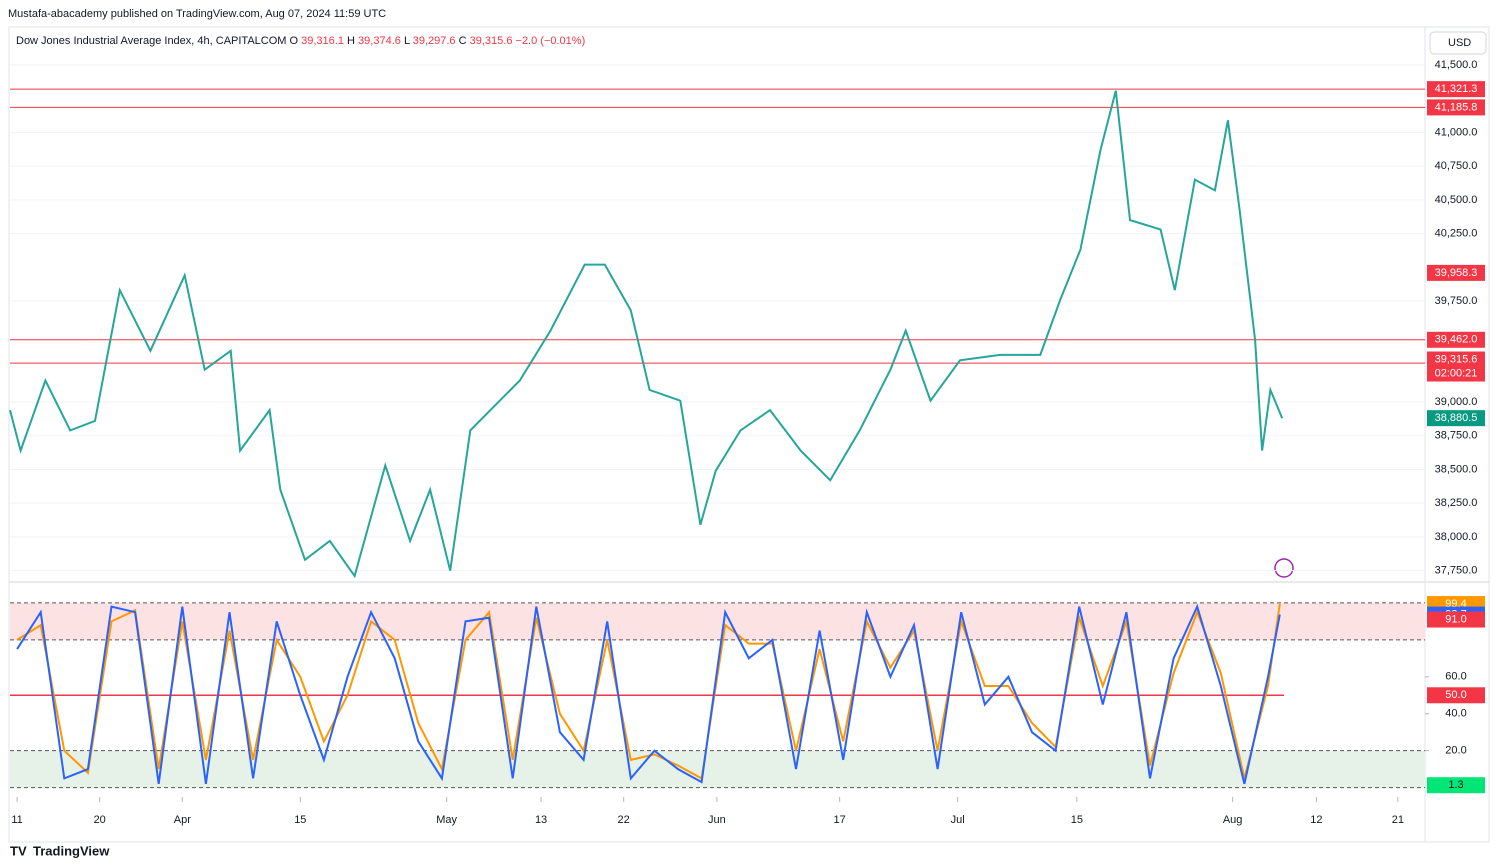 Image resolution: width=1500 pixels, height=868 pixels. What do you see at coordinates (1456, 402) in the screenshot?
I see `y-tick-label: 39,000.0` at bounding box center [1456, 402].